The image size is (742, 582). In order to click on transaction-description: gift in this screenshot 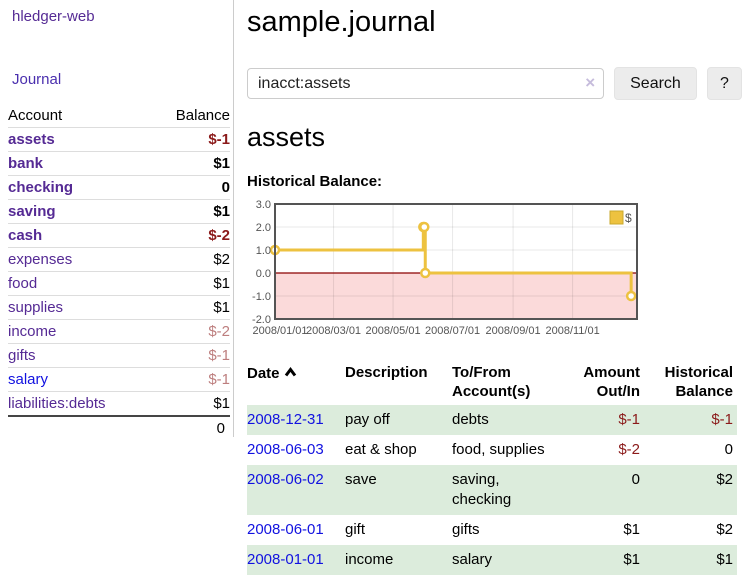, I will do `click(355, 529)`.